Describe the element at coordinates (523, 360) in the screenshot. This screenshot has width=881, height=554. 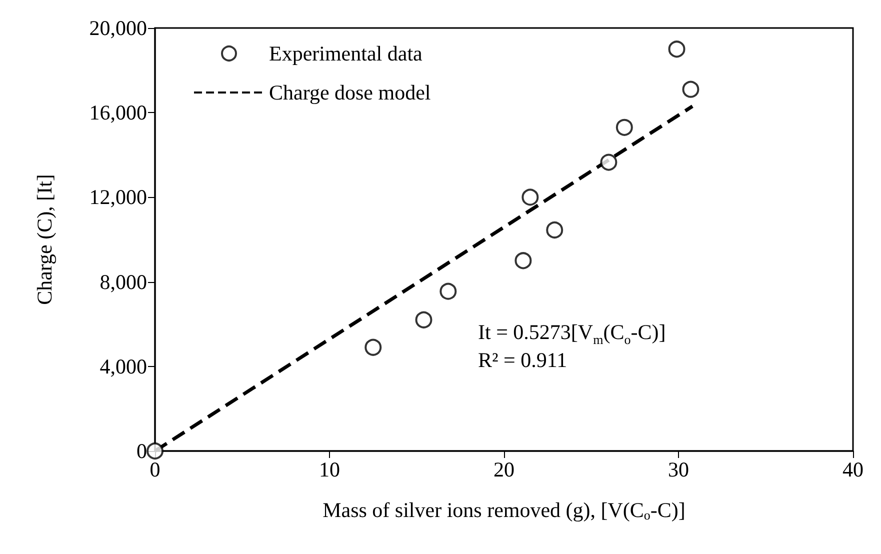
I see `annotation: R² = 0.911` at that location.